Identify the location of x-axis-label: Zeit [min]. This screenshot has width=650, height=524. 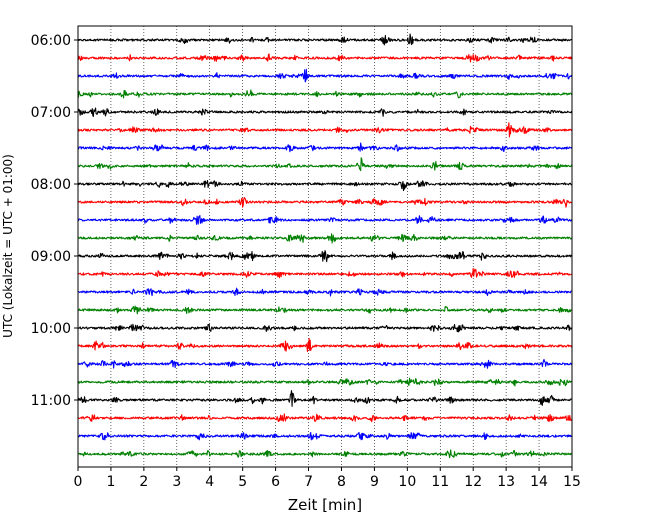
(325, 505).